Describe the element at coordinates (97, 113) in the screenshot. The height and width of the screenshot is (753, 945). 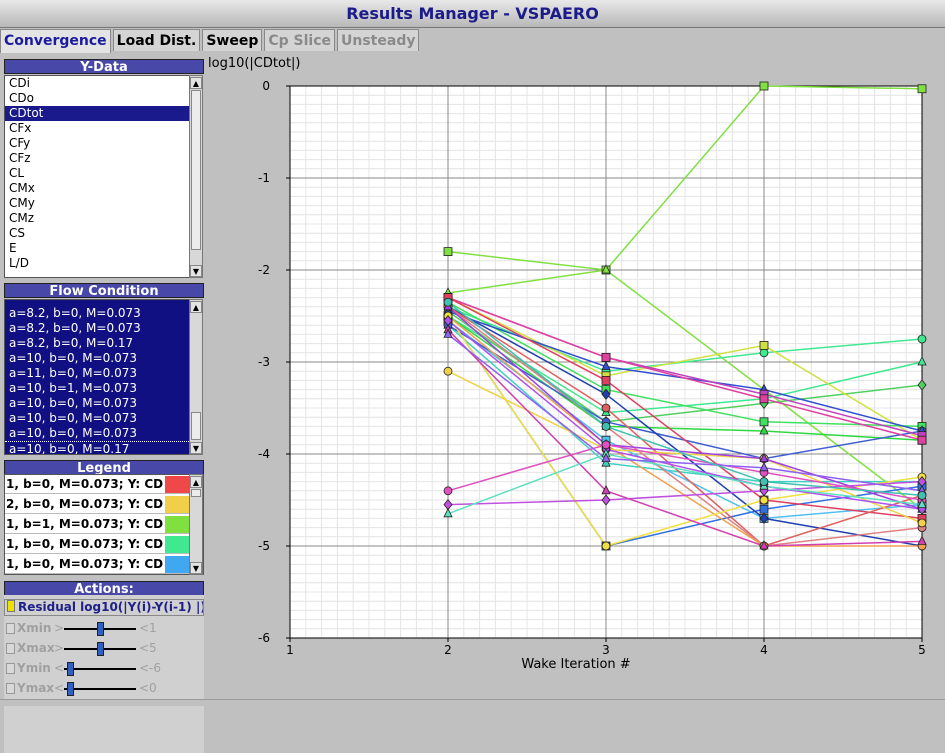
I see `ydata-item: CDtot` at that location.